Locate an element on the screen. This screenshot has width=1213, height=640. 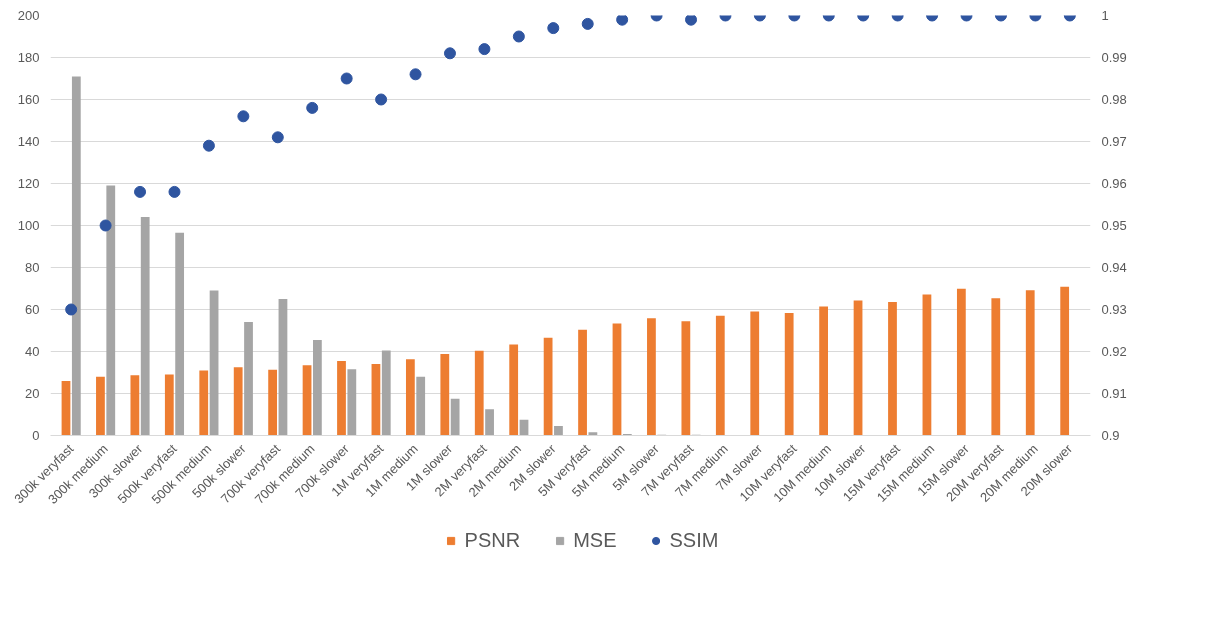
y2-tick-label: 0.98 is located at coordinates (1114, 99).